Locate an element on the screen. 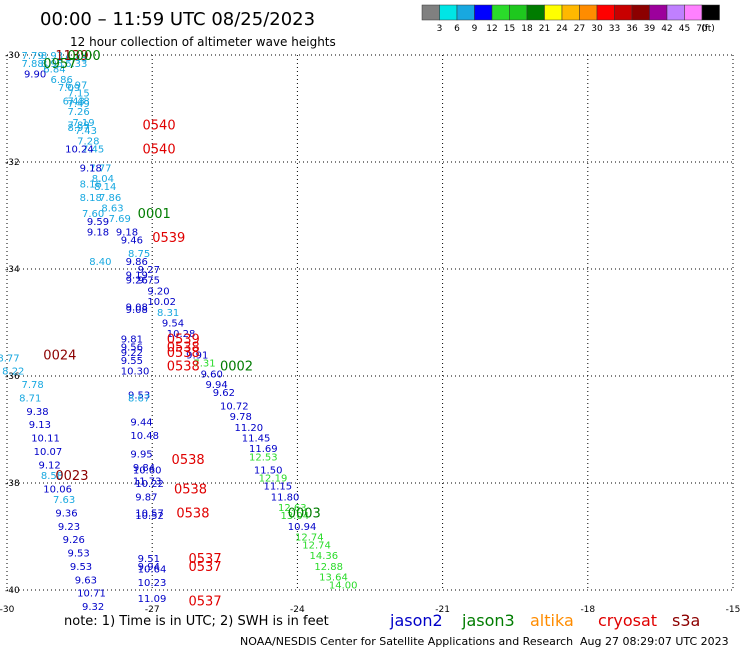 This screenshot has width=740, height=650. satellite-legend: jason2 jason3 altika cryosat s3a is located at coordinates (544, 620).